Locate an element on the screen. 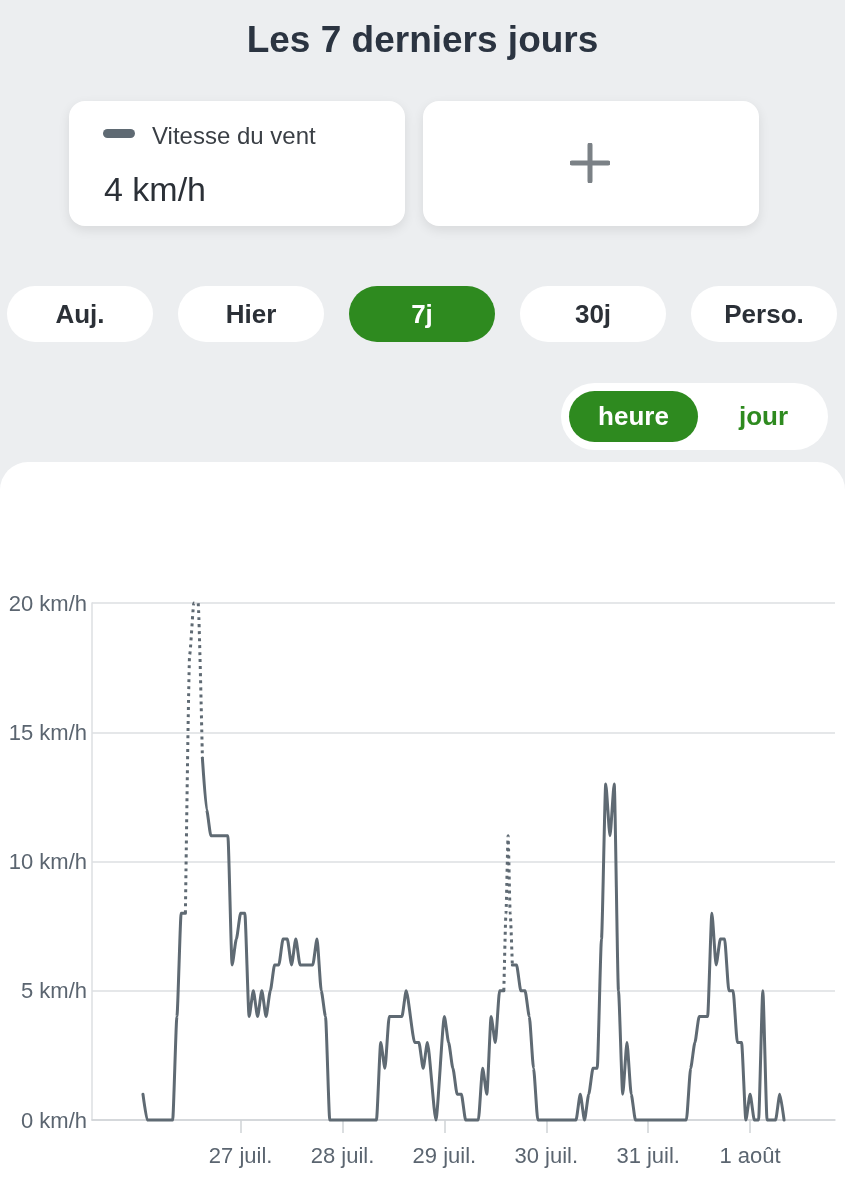 Image resolution: width=845 pixels, height=1200 pixels. chart-title: Les 7 derniers jours is located at coordinates (422, 40).